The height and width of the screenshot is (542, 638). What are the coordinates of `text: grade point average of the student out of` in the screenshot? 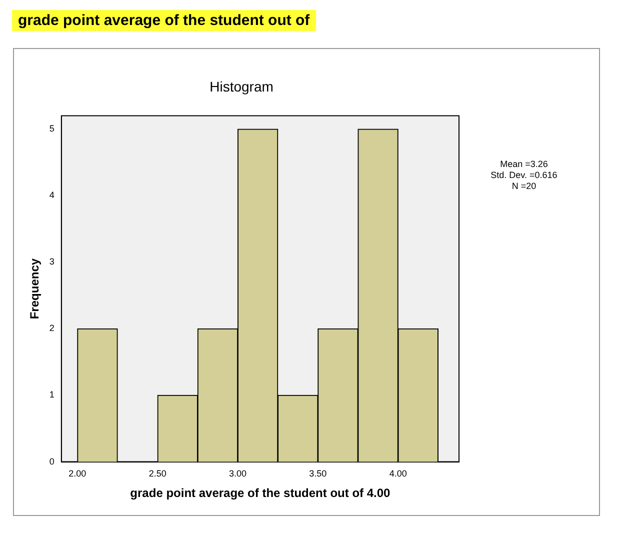 It's located at (164, 20).